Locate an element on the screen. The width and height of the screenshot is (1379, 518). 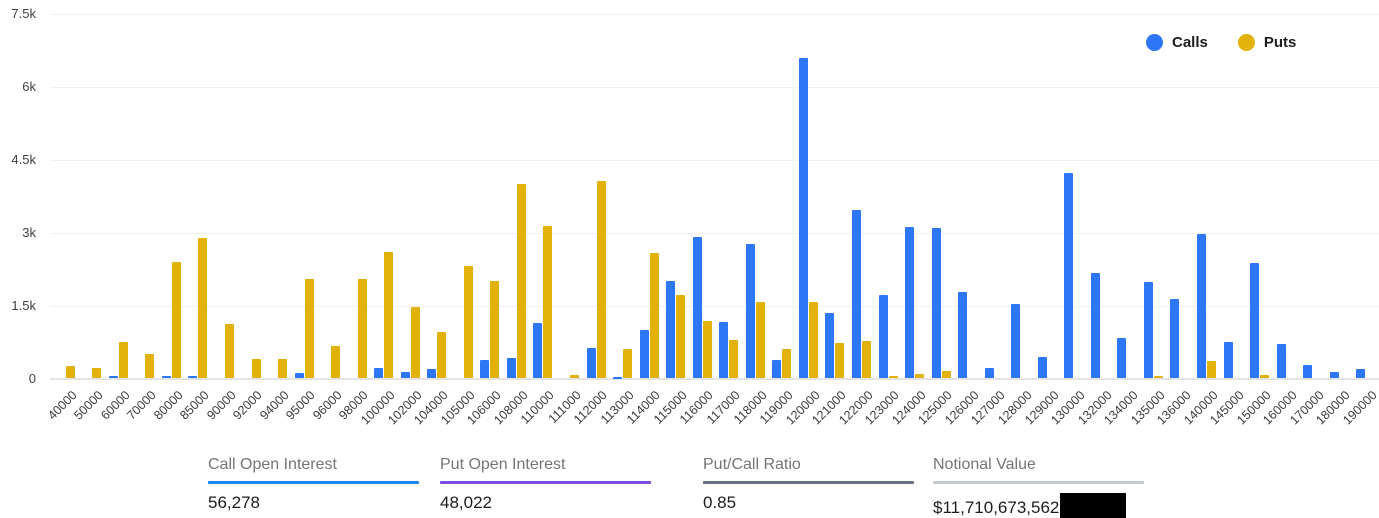
stat-call-open-interest: Call Open Interest 56,278 is located at coordinates (313, 483).